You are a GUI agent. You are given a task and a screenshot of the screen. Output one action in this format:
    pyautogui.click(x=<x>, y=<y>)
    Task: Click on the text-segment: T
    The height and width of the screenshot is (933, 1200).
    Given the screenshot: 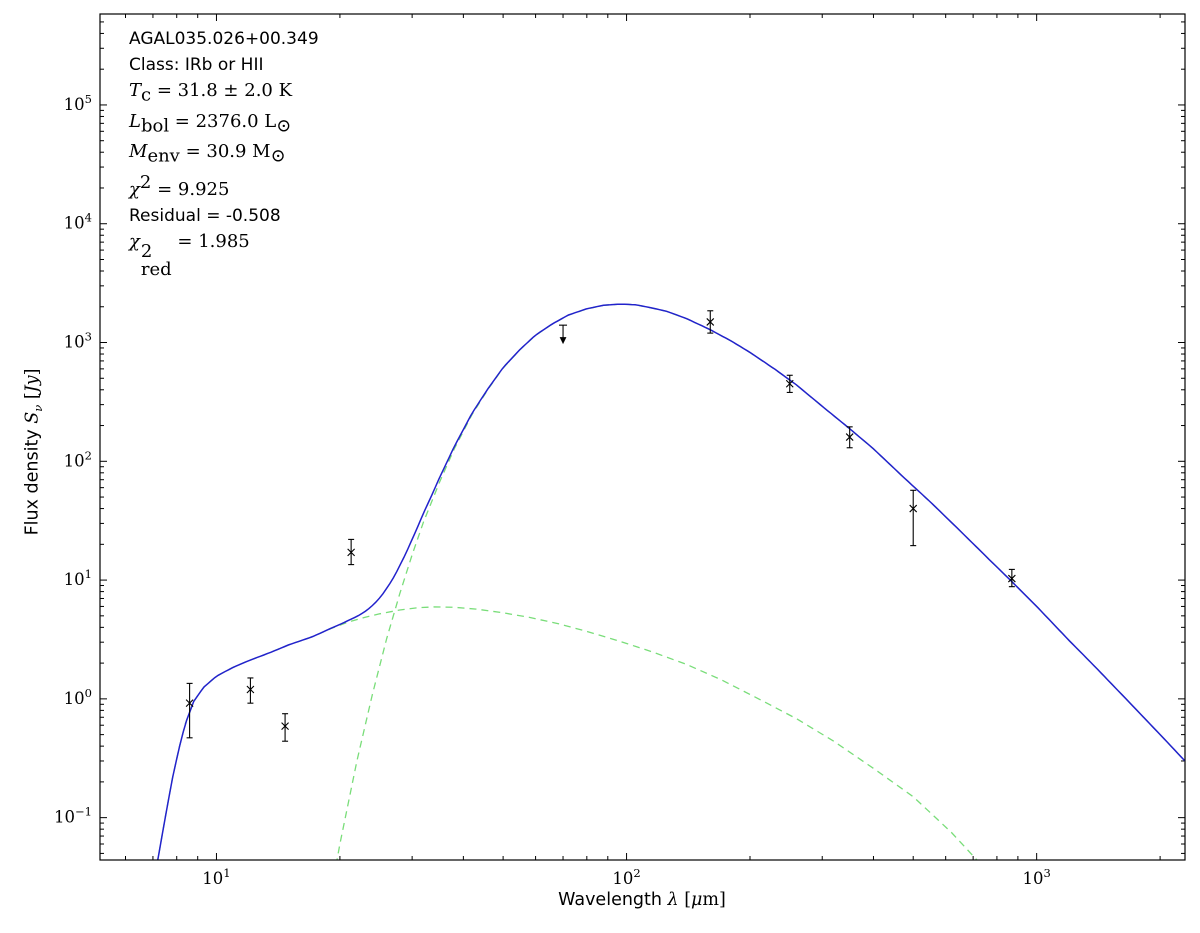 What is the action you would take?
    pyautogui.click(x=135, y=90)
    